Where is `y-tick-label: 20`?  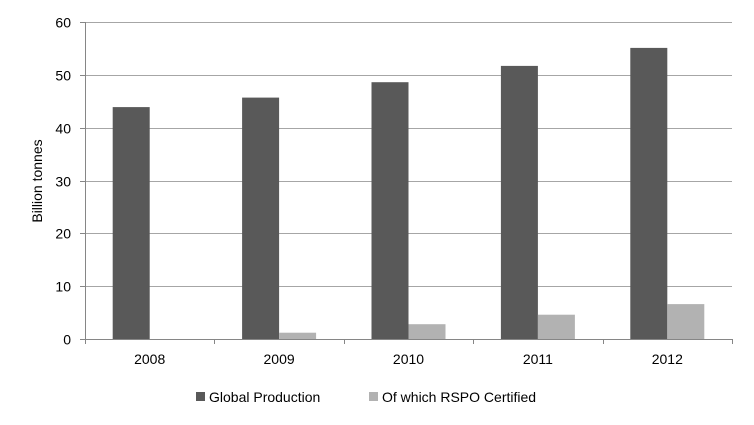 y-tick-label: 20 is located at coordinates (63, 234).